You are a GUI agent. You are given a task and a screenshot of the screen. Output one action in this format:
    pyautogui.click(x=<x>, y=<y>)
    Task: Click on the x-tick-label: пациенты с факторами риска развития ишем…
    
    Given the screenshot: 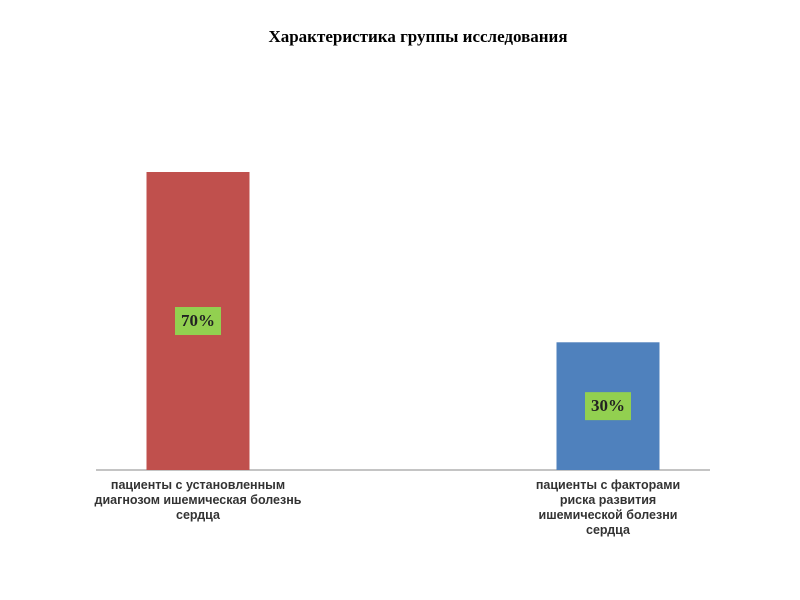 What is the action you would take?
    pyautogui.click(x=608, y=507)
    